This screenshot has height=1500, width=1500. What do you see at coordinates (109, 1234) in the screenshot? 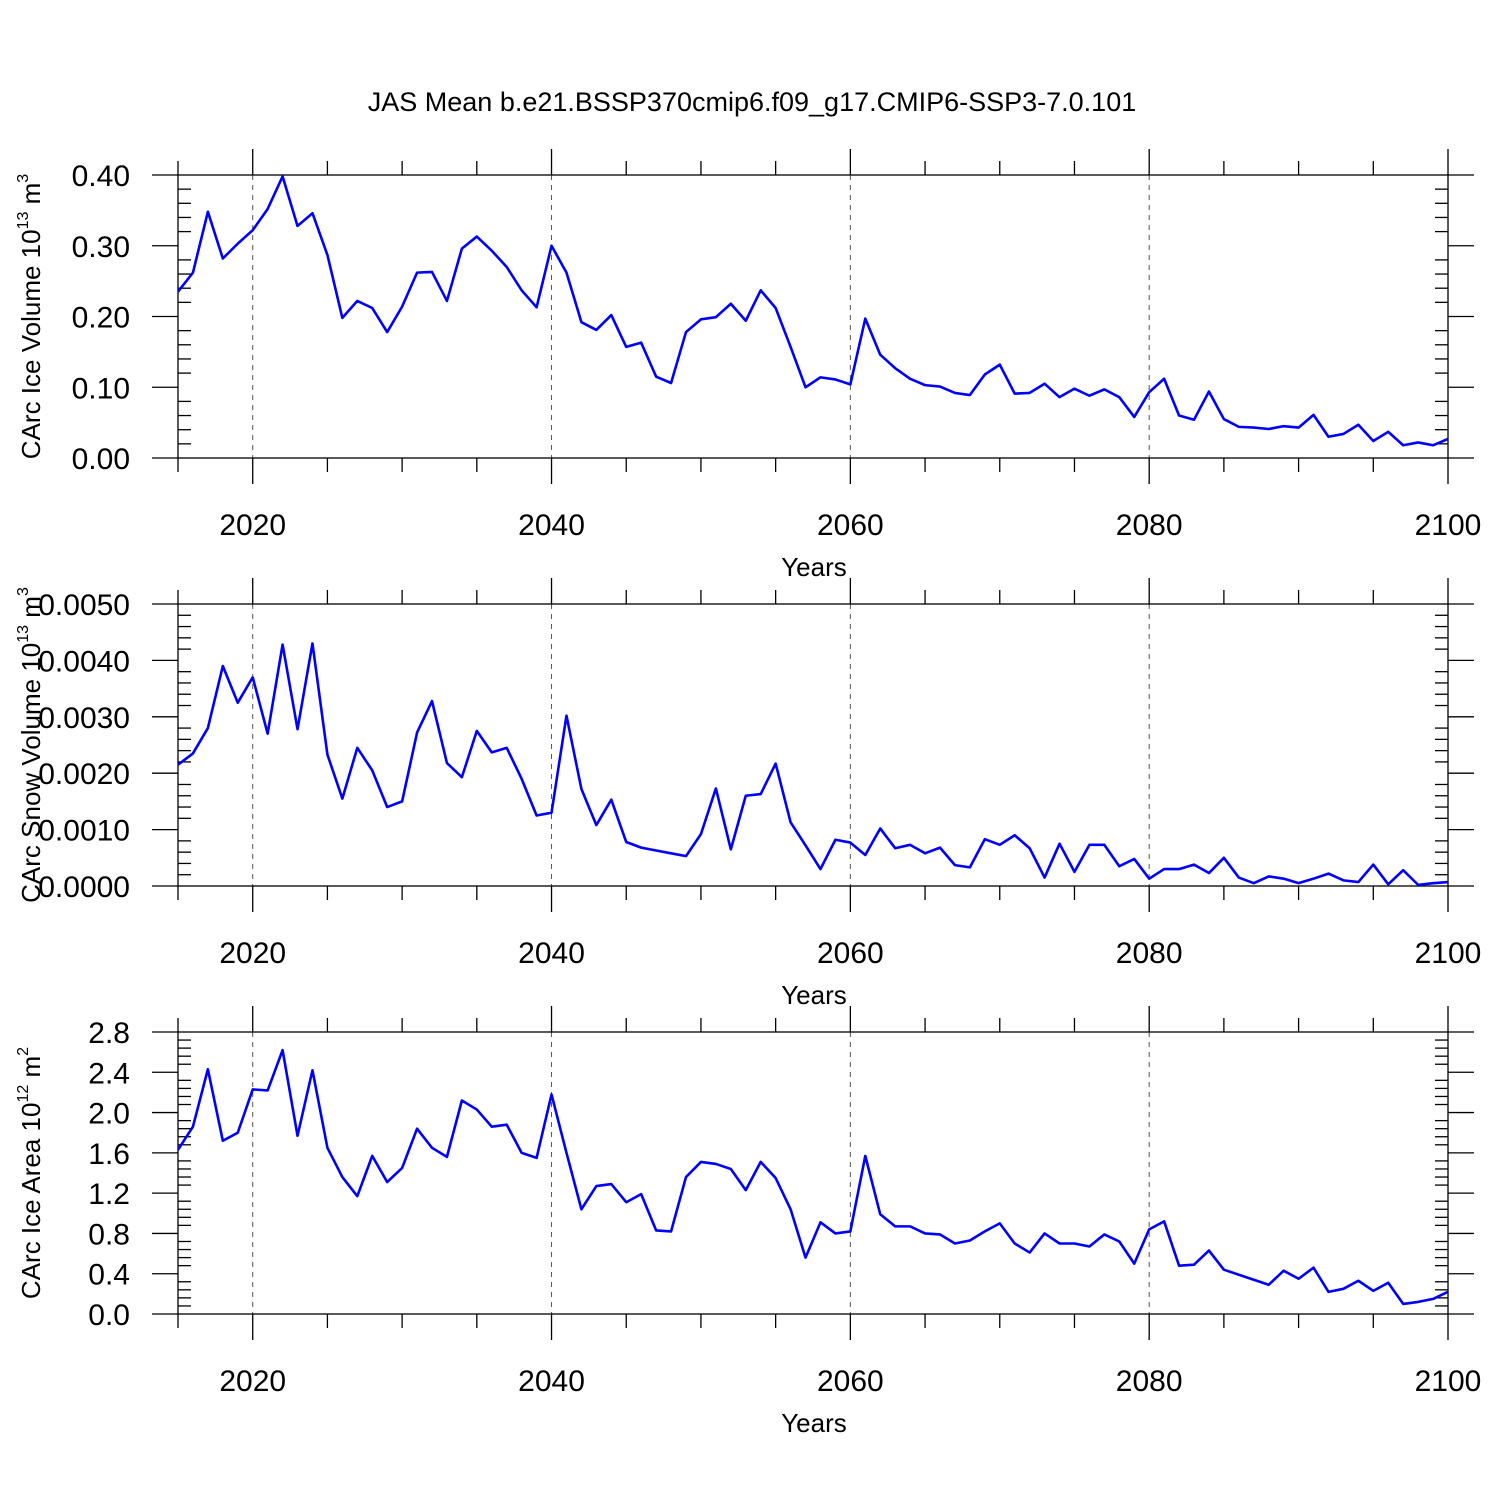
I see `y-tick-label: 0.8` at bounding box center [109, 1234].